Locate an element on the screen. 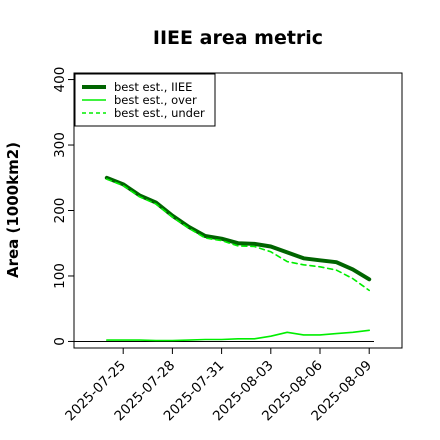  y-tick-label: 400 is located at coordinates (60, 80).